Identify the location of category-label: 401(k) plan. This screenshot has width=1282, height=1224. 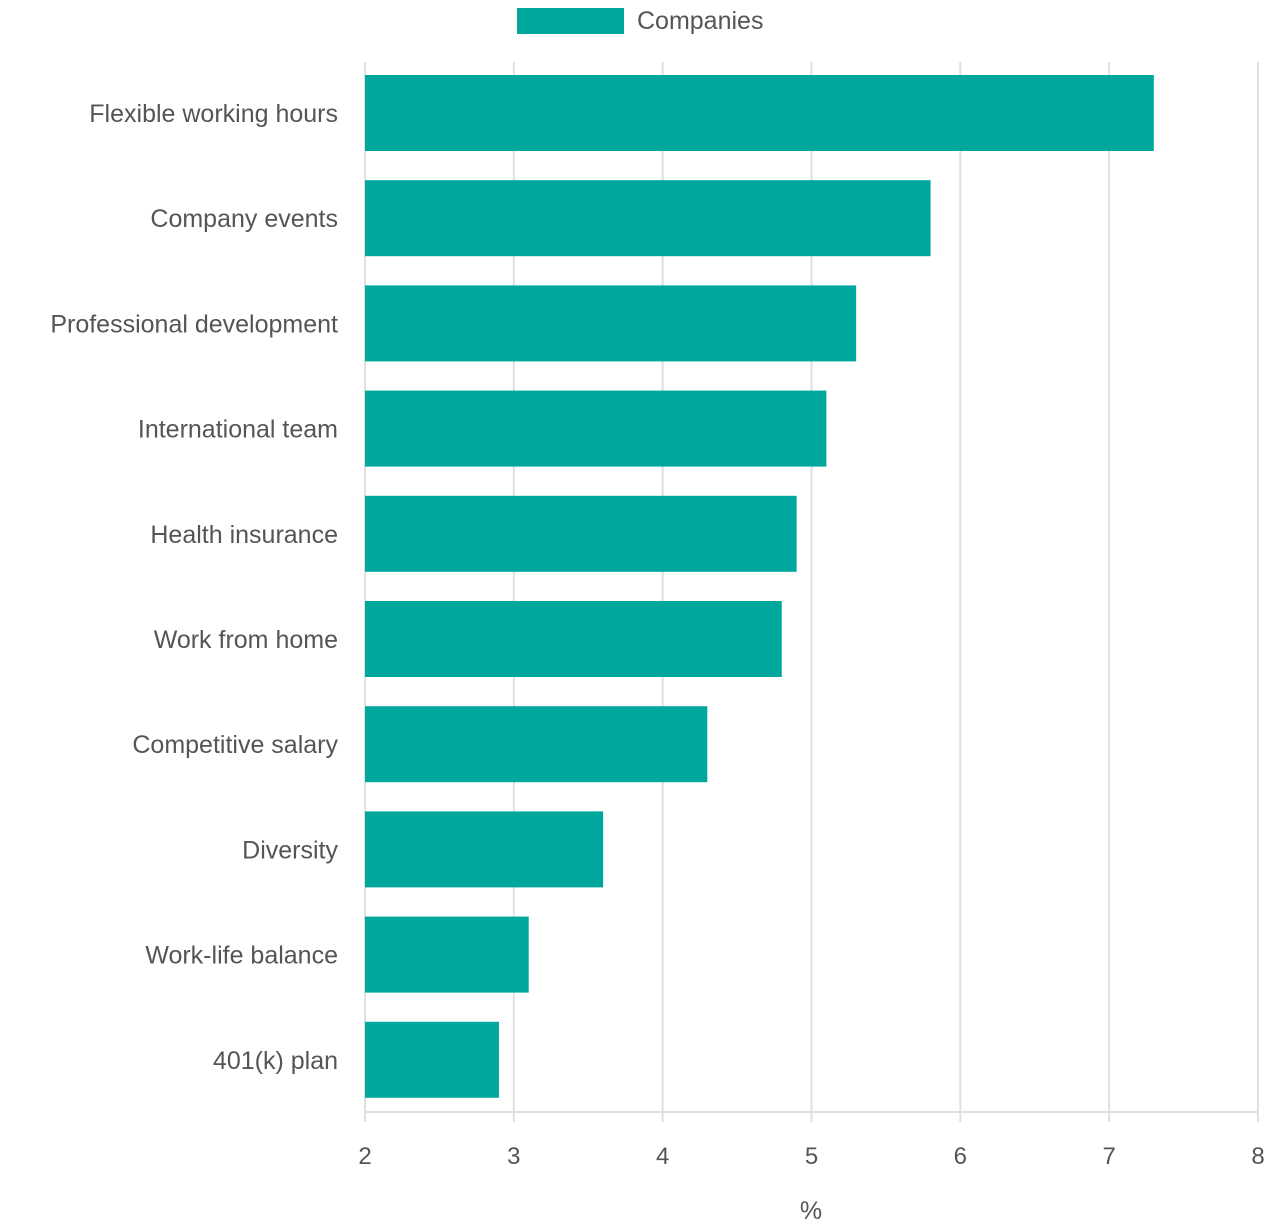
(275, 1061).